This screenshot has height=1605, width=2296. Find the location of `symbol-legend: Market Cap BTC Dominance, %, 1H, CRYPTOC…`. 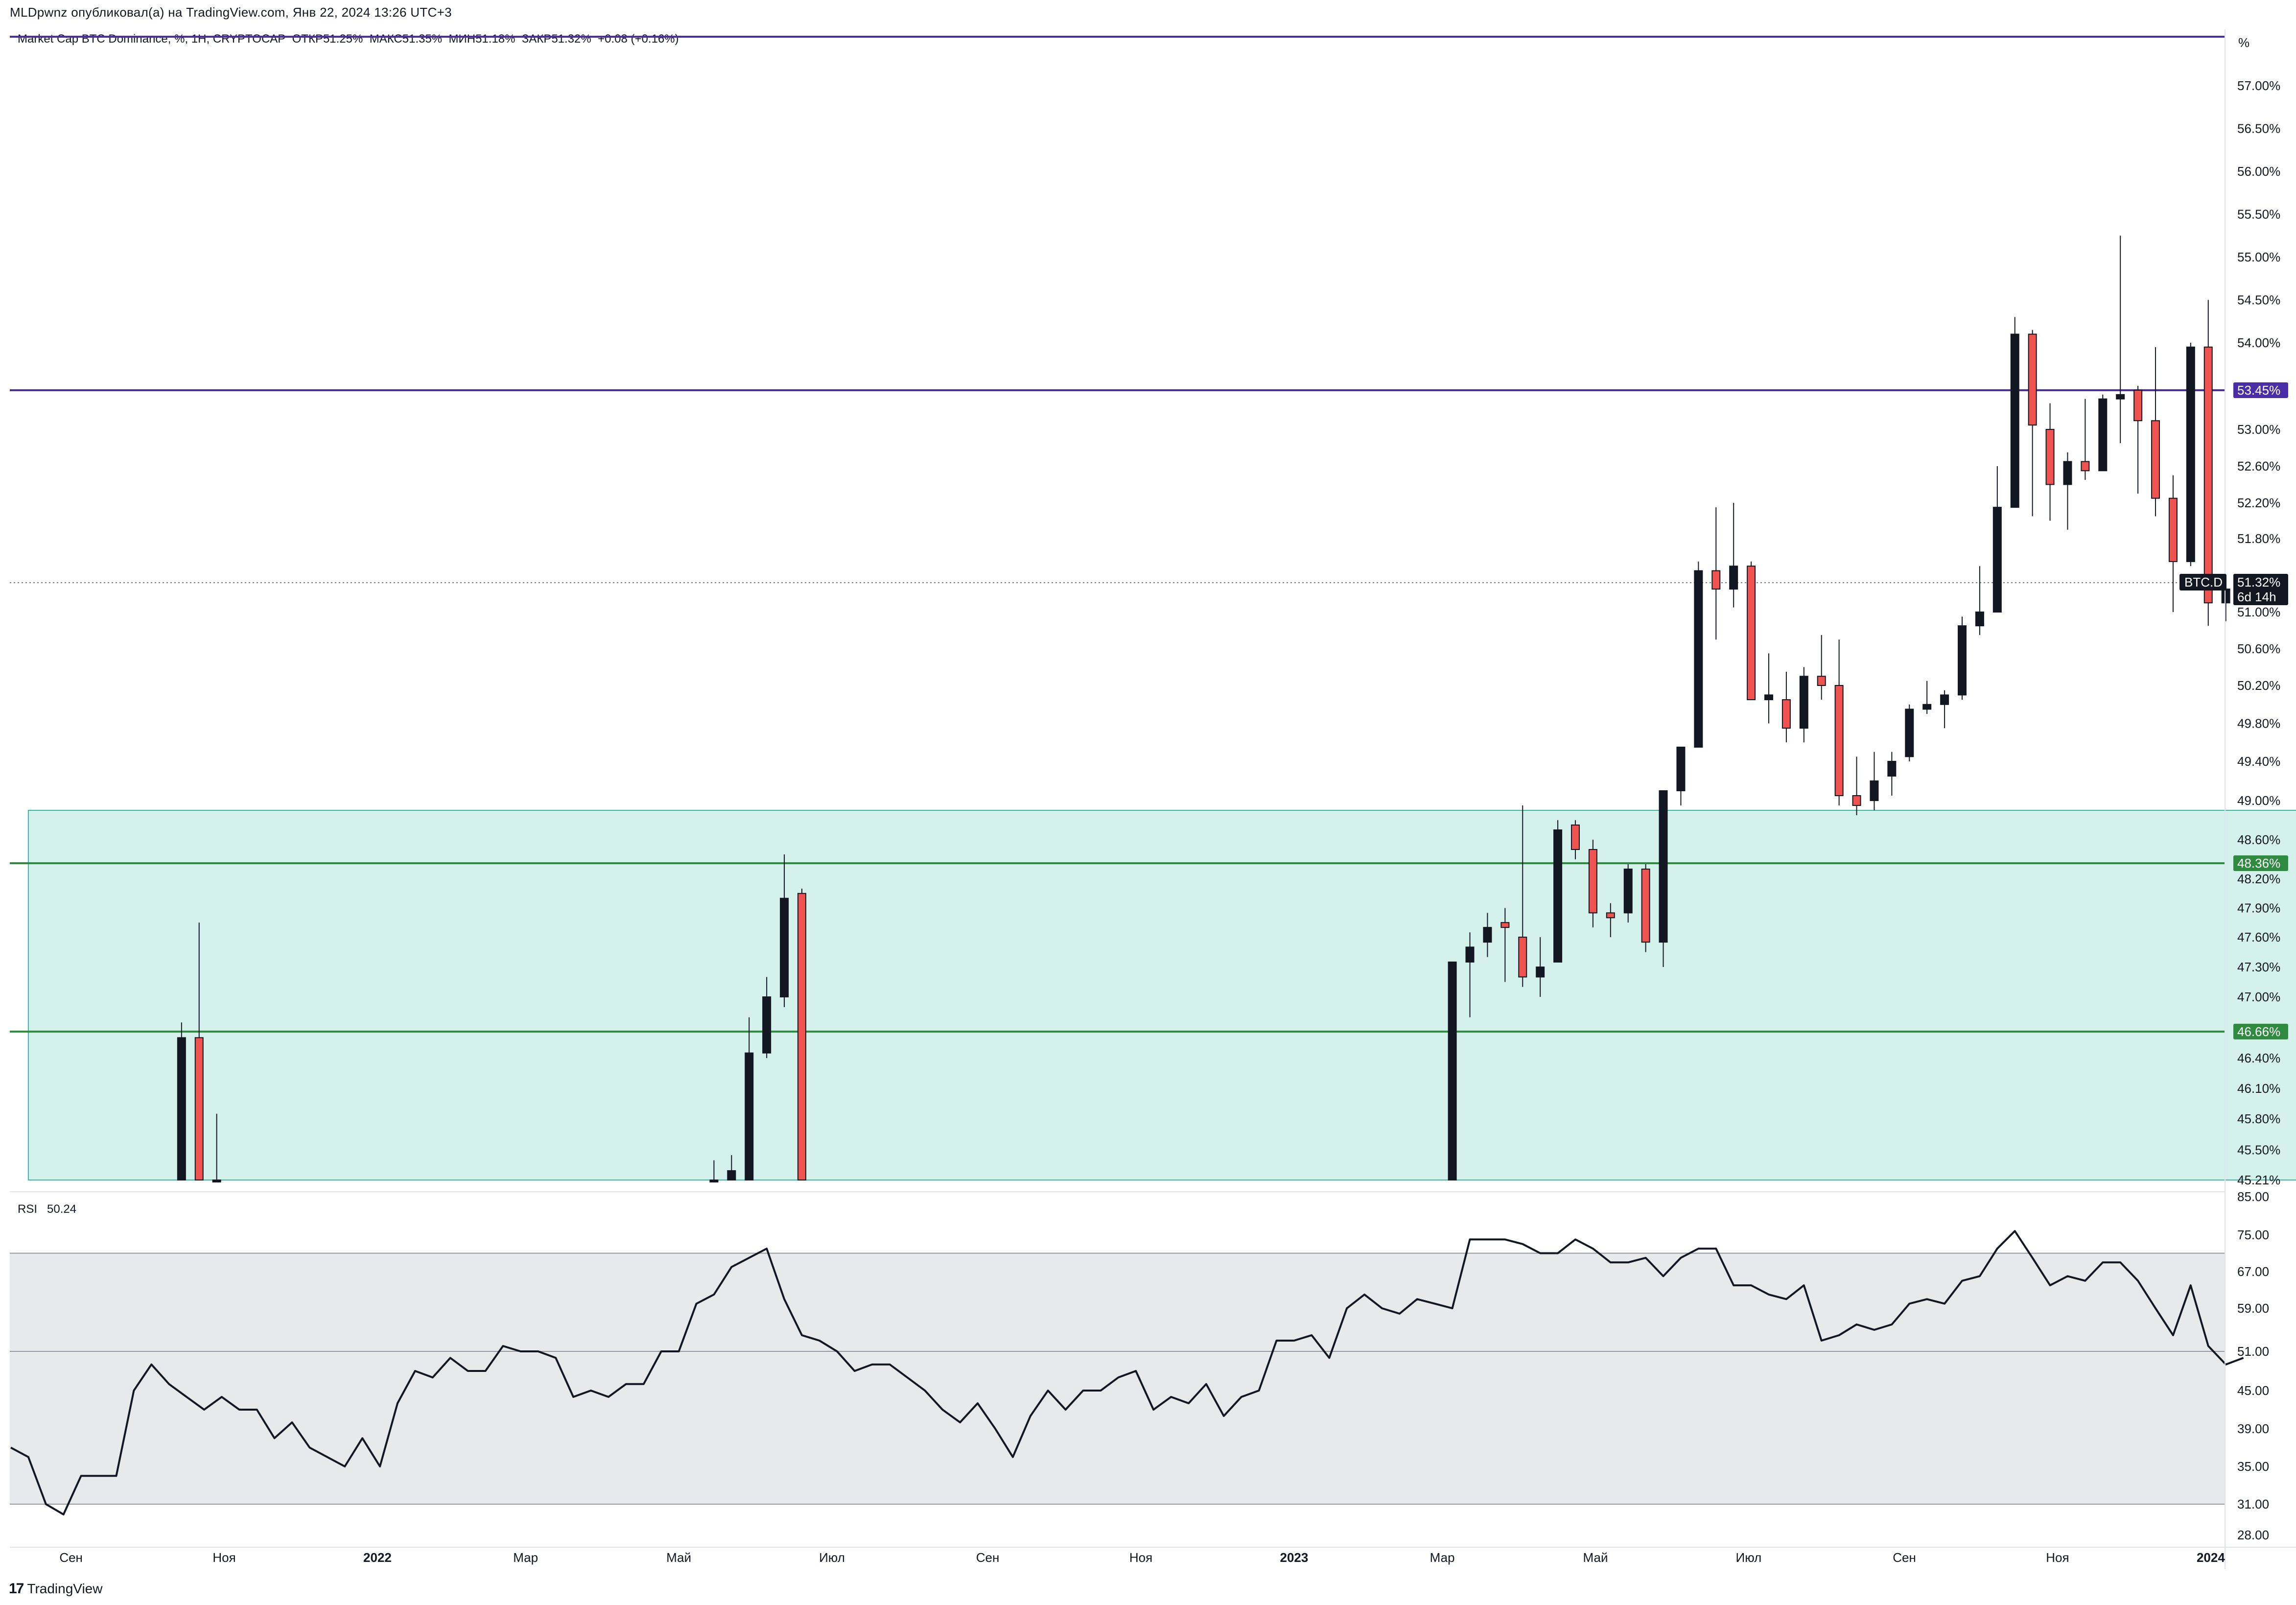

symbol-legend: Market Cap BTC Dominance, %, 1H, CRYPTOC… is located at coordinates (348, 39).